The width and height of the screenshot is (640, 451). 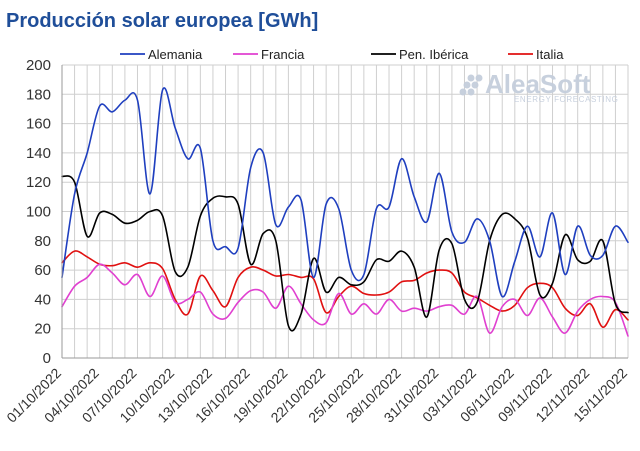 What do you see at coordinates (38, 94) in the screenshot?
I see `y-tick-label: 180` at bounding box center [38, 94].